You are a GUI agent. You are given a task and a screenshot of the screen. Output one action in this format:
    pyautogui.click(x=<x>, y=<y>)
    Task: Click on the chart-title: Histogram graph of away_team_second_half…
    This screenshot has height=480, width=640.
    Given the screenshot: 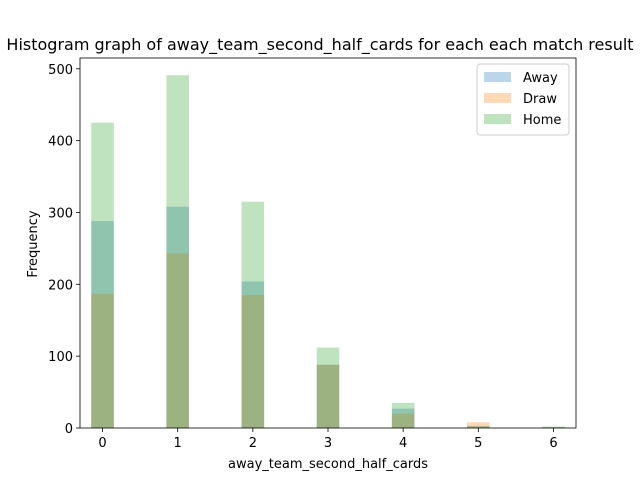 What is the action you would take?
    pyautogui.click(x=319, y=45)
    